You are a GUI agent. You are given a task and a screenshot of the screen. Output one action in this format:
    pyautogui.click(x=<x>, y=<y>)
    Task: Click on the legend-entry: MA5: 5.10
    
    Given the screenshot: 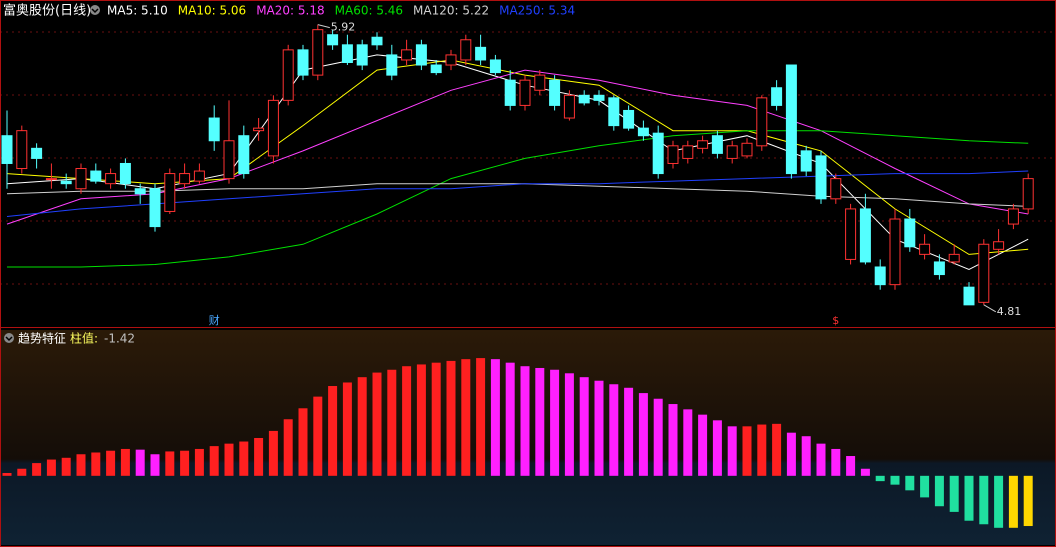 What is the action you would take?
    pyautogui.click(x=137, y=11)
    